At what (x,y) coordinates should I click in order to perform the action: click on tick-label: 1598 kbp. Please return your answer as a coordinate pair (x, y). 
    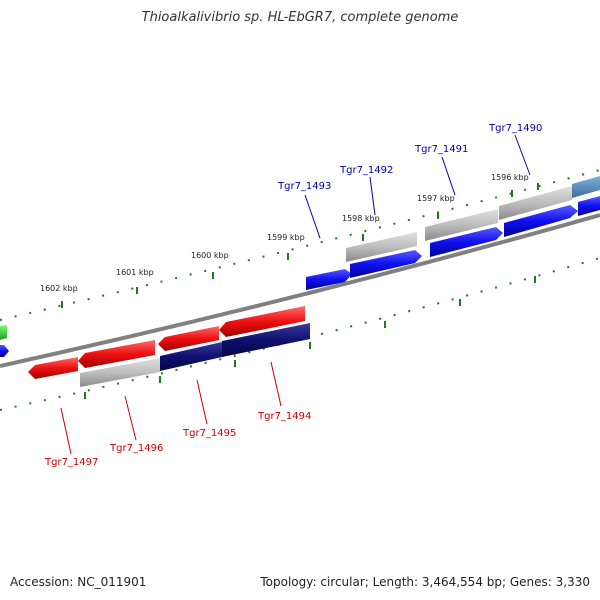
    Looking at the image, I should click on (361, 218).